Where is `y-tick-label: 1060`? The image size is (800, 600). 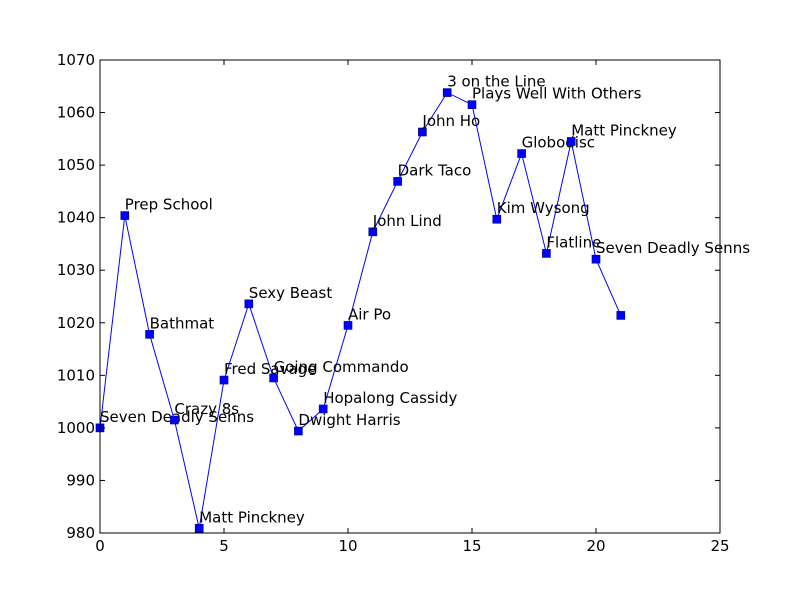
y-tick-label: 1060 is located at coordinates (76, 113).